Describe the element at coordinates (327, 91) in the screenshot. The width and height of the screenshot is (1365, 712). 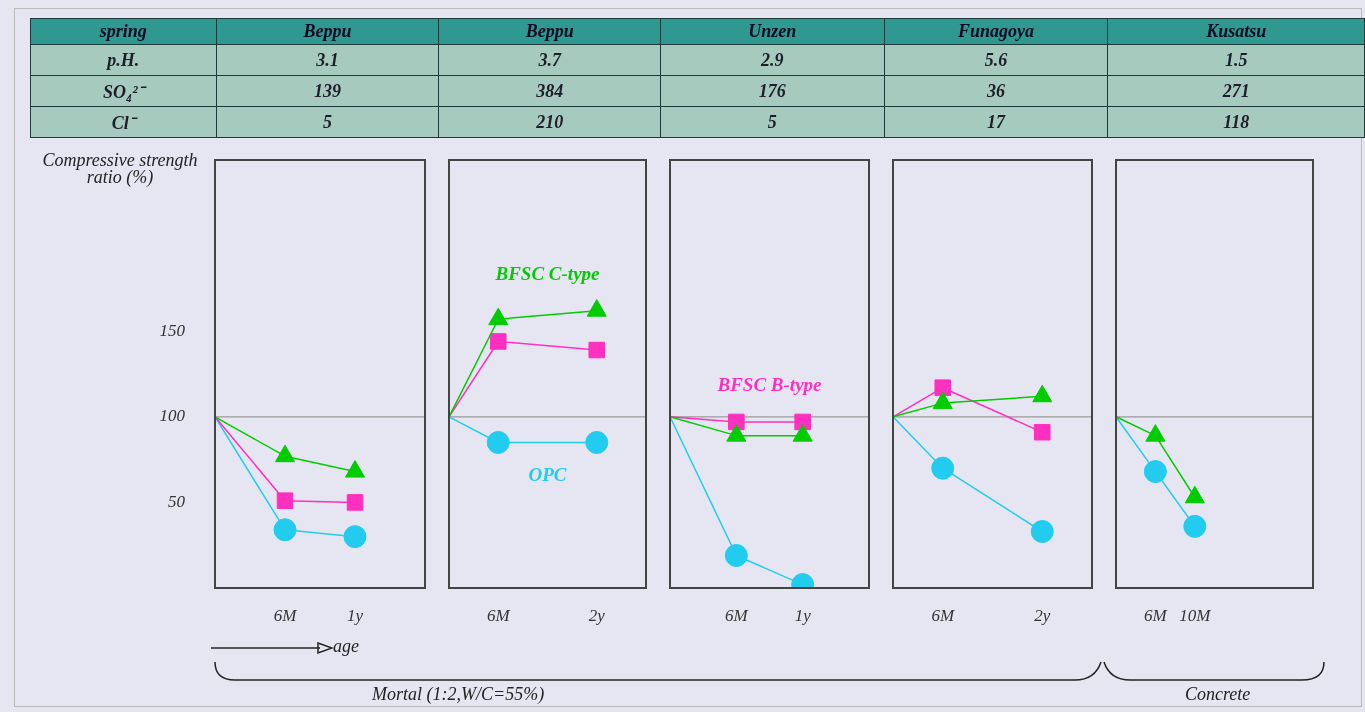
I see `data-label: 139` at that location.